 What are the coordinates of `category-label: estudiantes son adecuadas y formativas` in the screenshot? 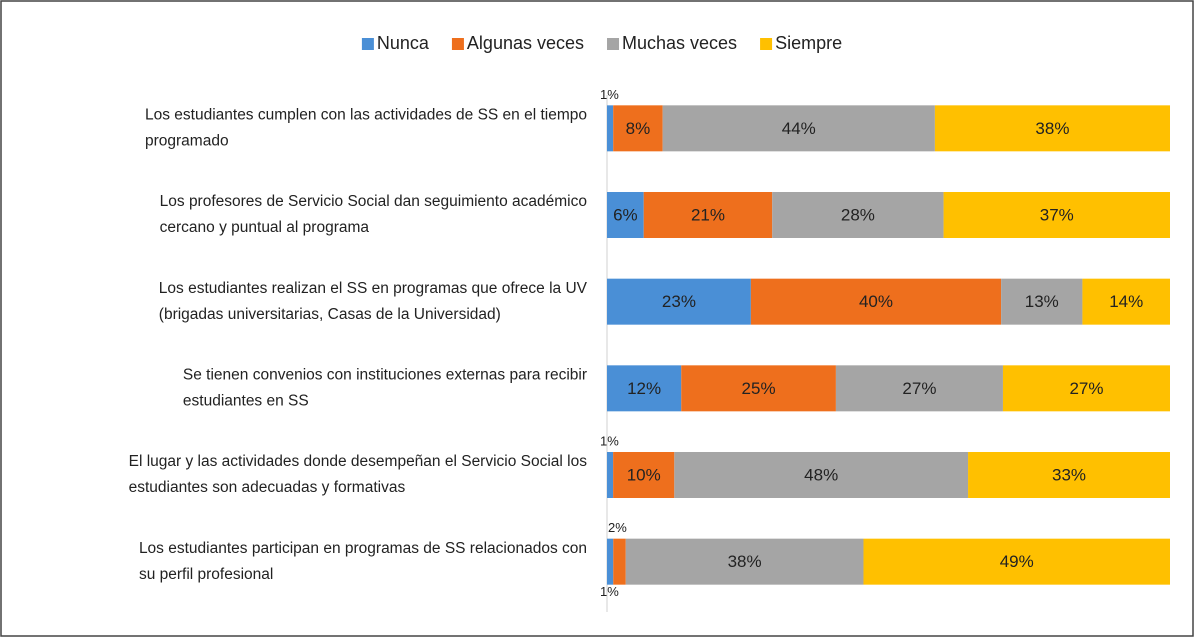 It's located at (267, 487).